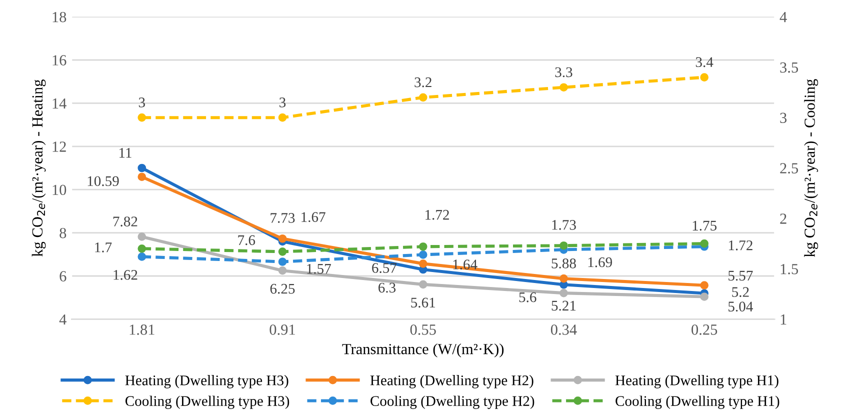 This screenshot has width=842, height=420. I want to click on y2-tick-label: 4, so click(783, 17).